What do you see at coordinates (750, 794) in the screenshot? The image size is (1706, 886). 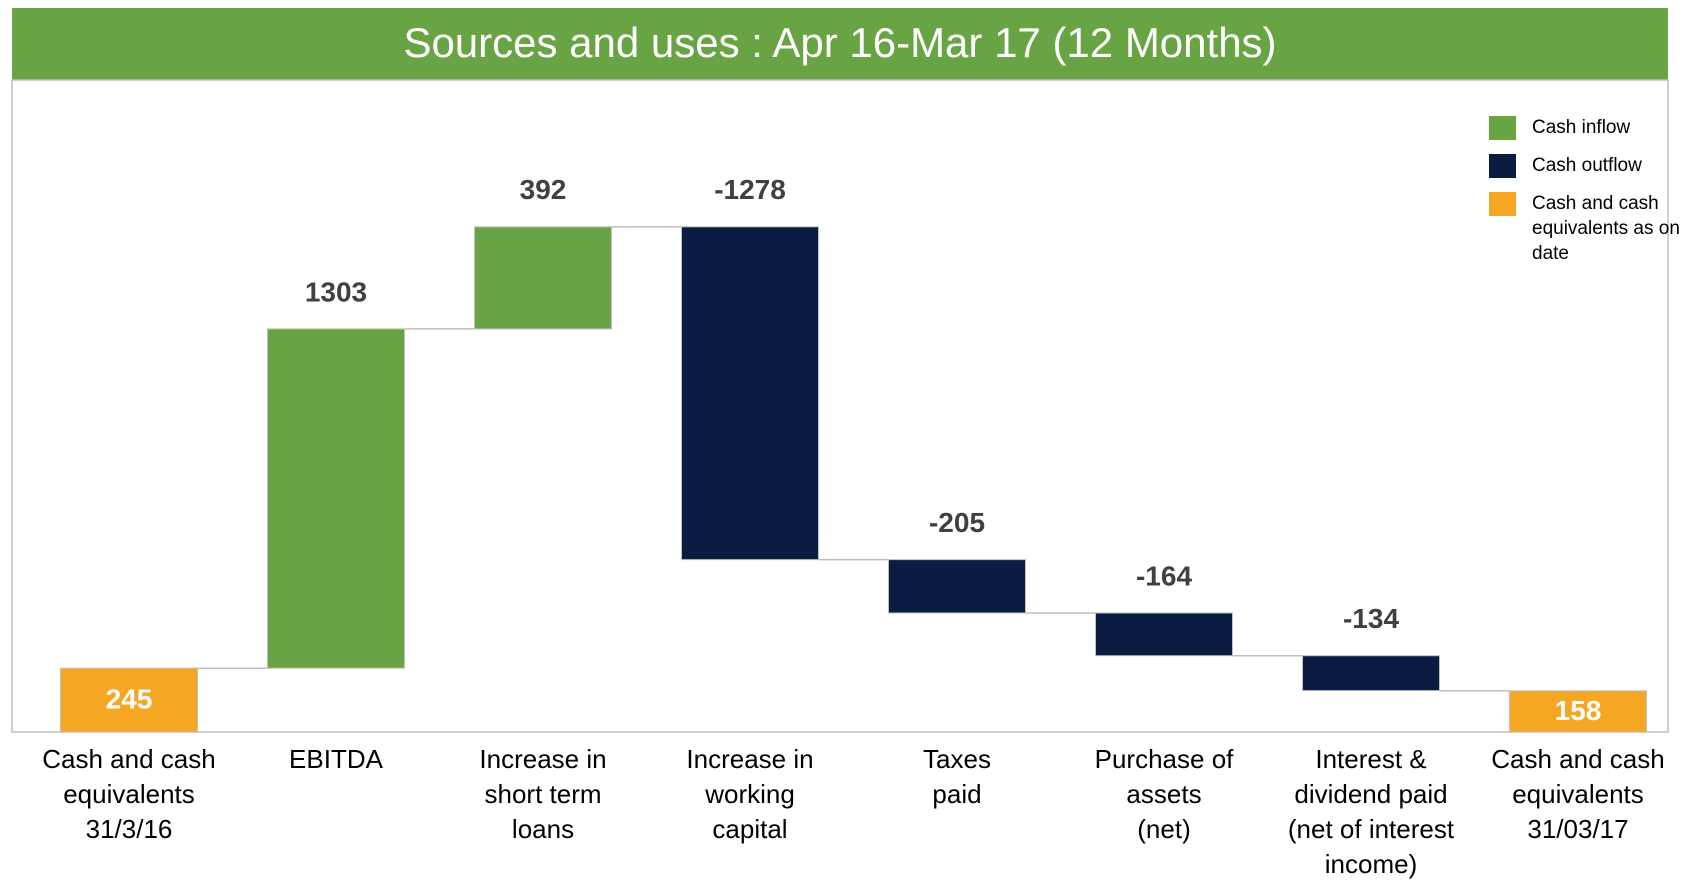 I see `x-tick-label: Increase in working capital` at bounding box center [750, 794].